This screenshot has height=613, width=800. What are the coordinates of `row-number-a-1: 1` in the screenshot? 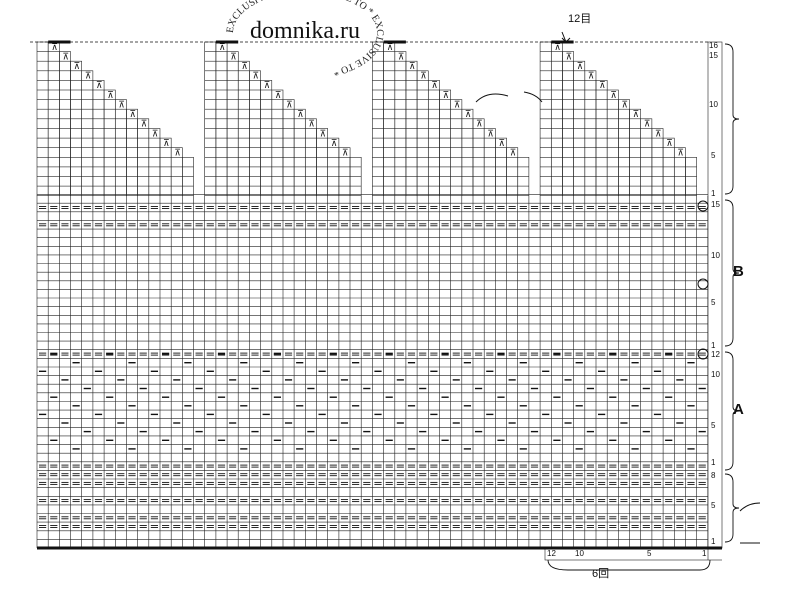 It's located at (713, 541).